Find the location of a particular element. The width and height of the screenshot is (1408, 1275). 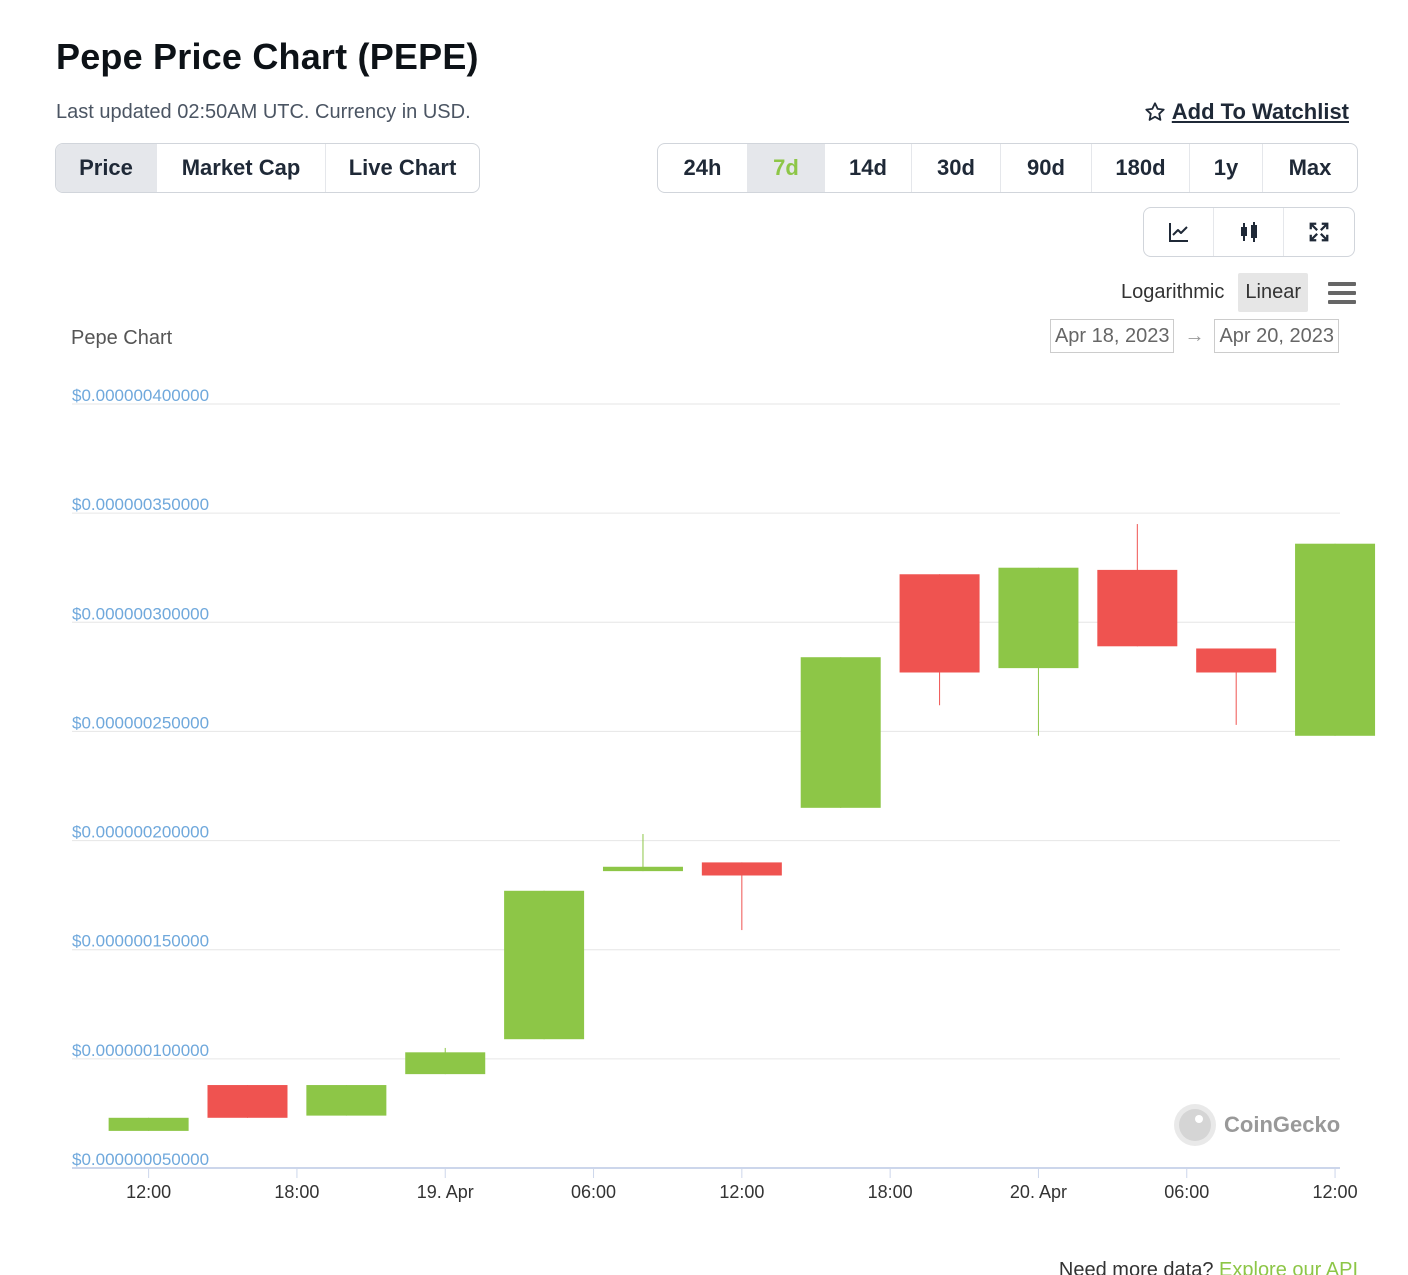

time-range-selector: 24h 7d 14d 30d 90d 180d 1y Max is located at coordinates (1007, 168).